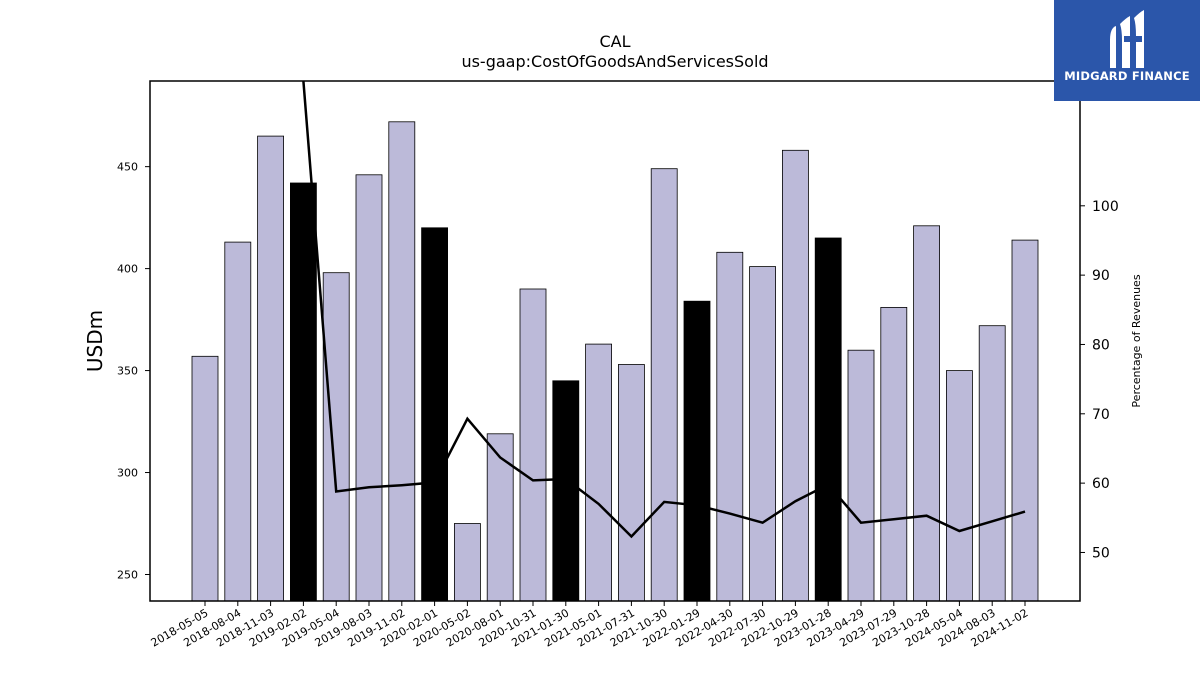  I want to click on chart-subtitle: us-gaap:CostOfGoodsAndServicesSold, so click(615, 61).